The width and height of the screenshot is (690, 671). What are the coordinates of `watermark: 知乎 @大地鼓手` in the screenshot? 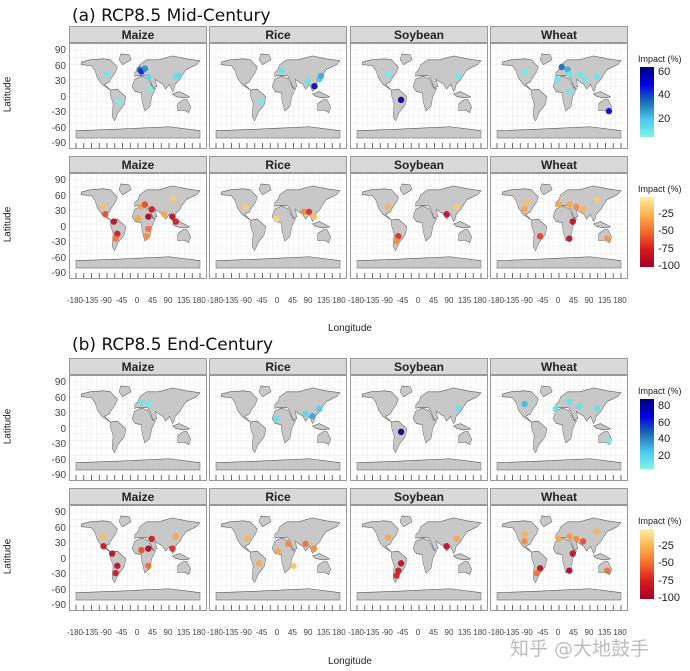 It's located at (580, 649).